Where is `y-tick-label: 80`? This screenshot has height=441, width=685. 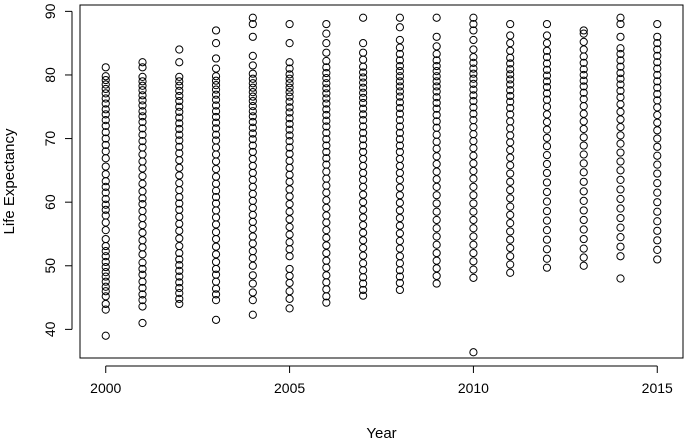 y-tick-label: 80 is located at coordinates (50, 75).